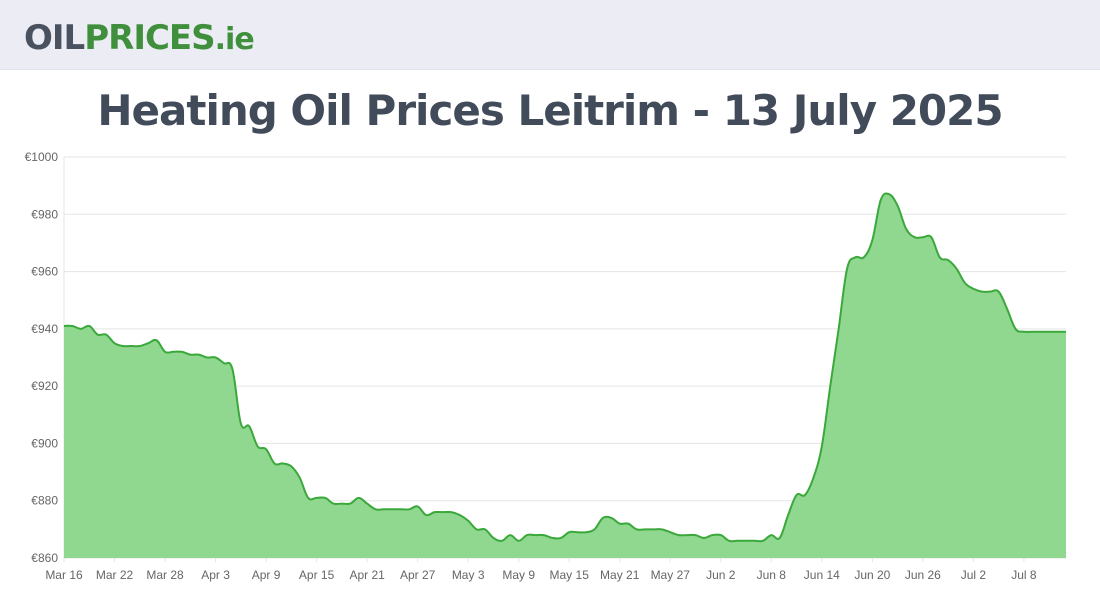 This screenshot has height=600, width=1100. What do you see at coordinates (54, 38) in the screenshot?
I see `logo-text-oil: OIL` at bounding box center [54, 38].